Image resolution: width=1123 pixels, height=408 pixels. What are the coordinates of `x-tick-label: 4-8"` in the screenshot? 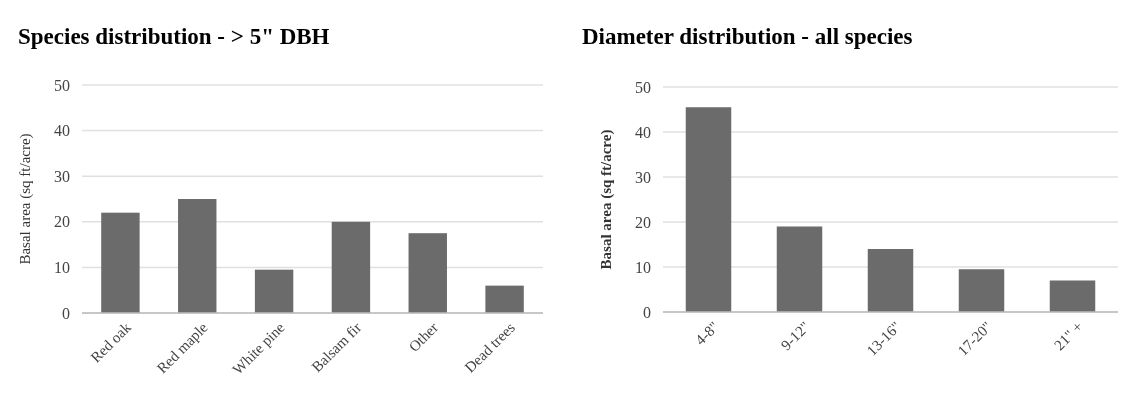 It's located at (707, 333).